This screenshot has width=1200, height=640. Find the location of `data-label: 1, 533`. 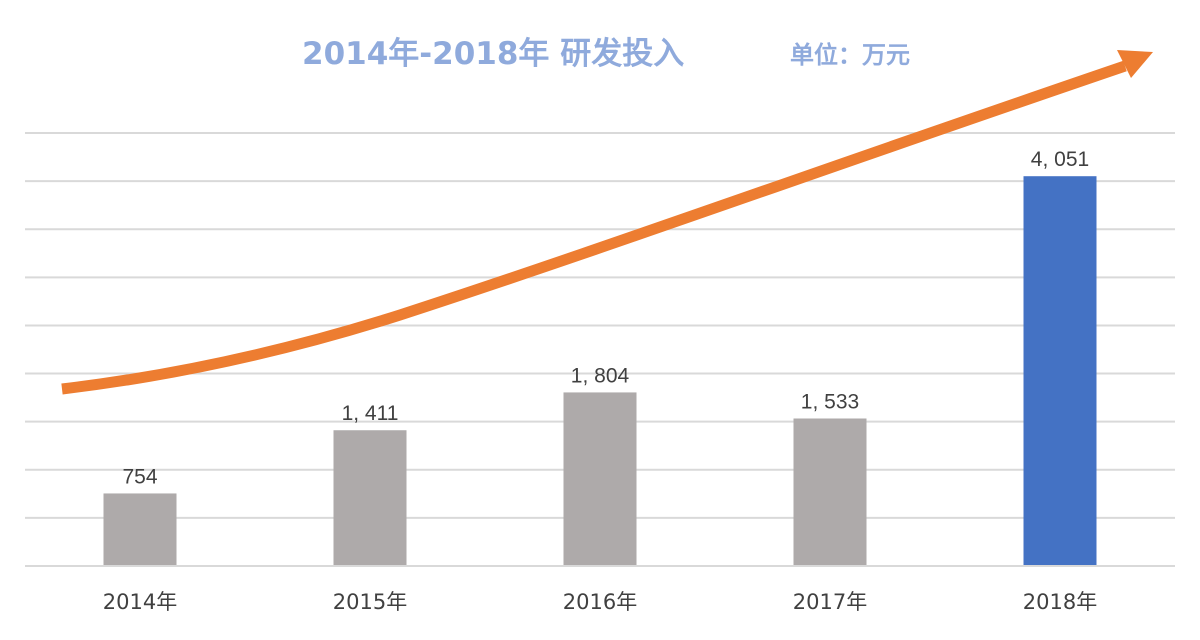

data-label: 1, 533 is located at coordinates (830, 401).